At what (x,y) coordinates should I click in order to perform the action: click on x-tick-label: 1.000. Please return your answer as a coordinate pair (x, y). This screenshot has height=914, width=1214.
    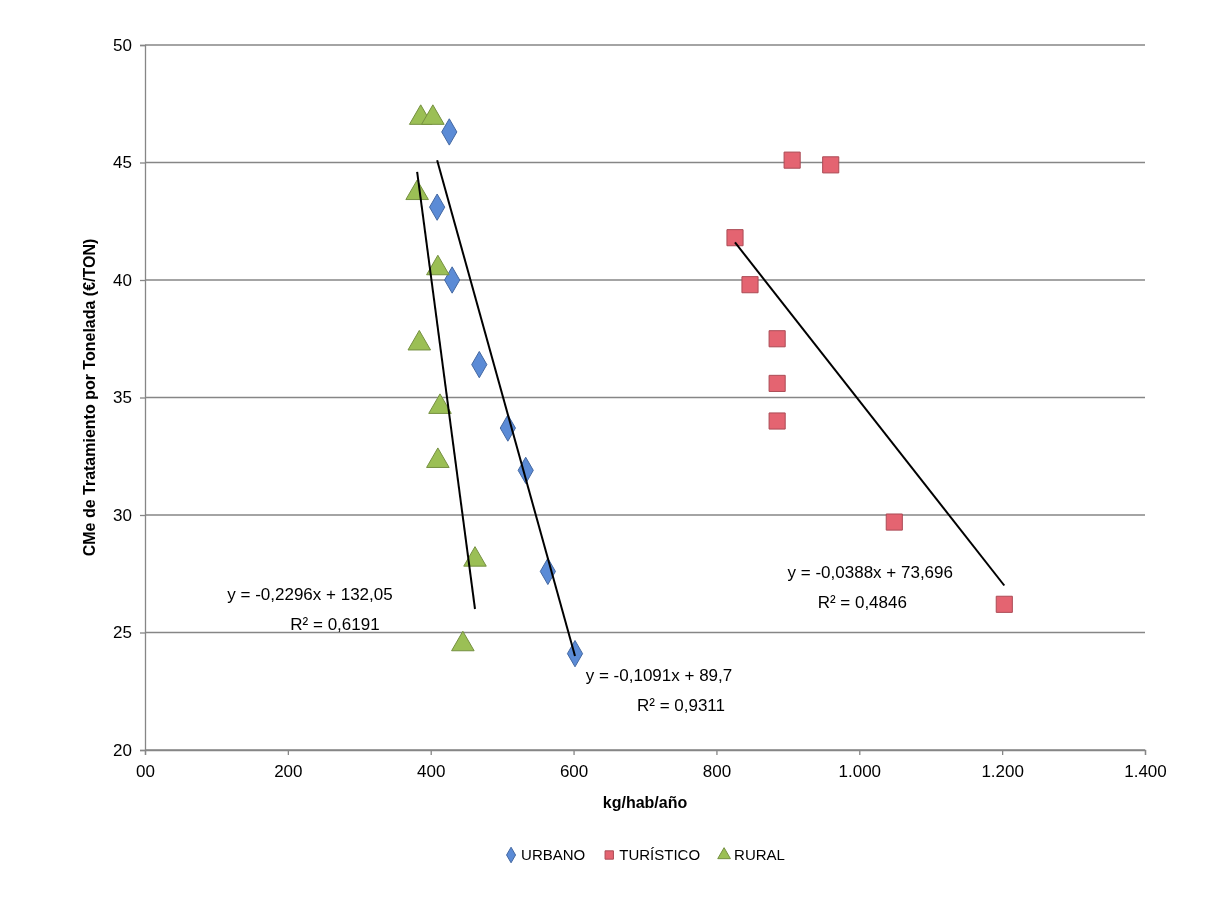
    Looking at the image, I should click on (860, 771).